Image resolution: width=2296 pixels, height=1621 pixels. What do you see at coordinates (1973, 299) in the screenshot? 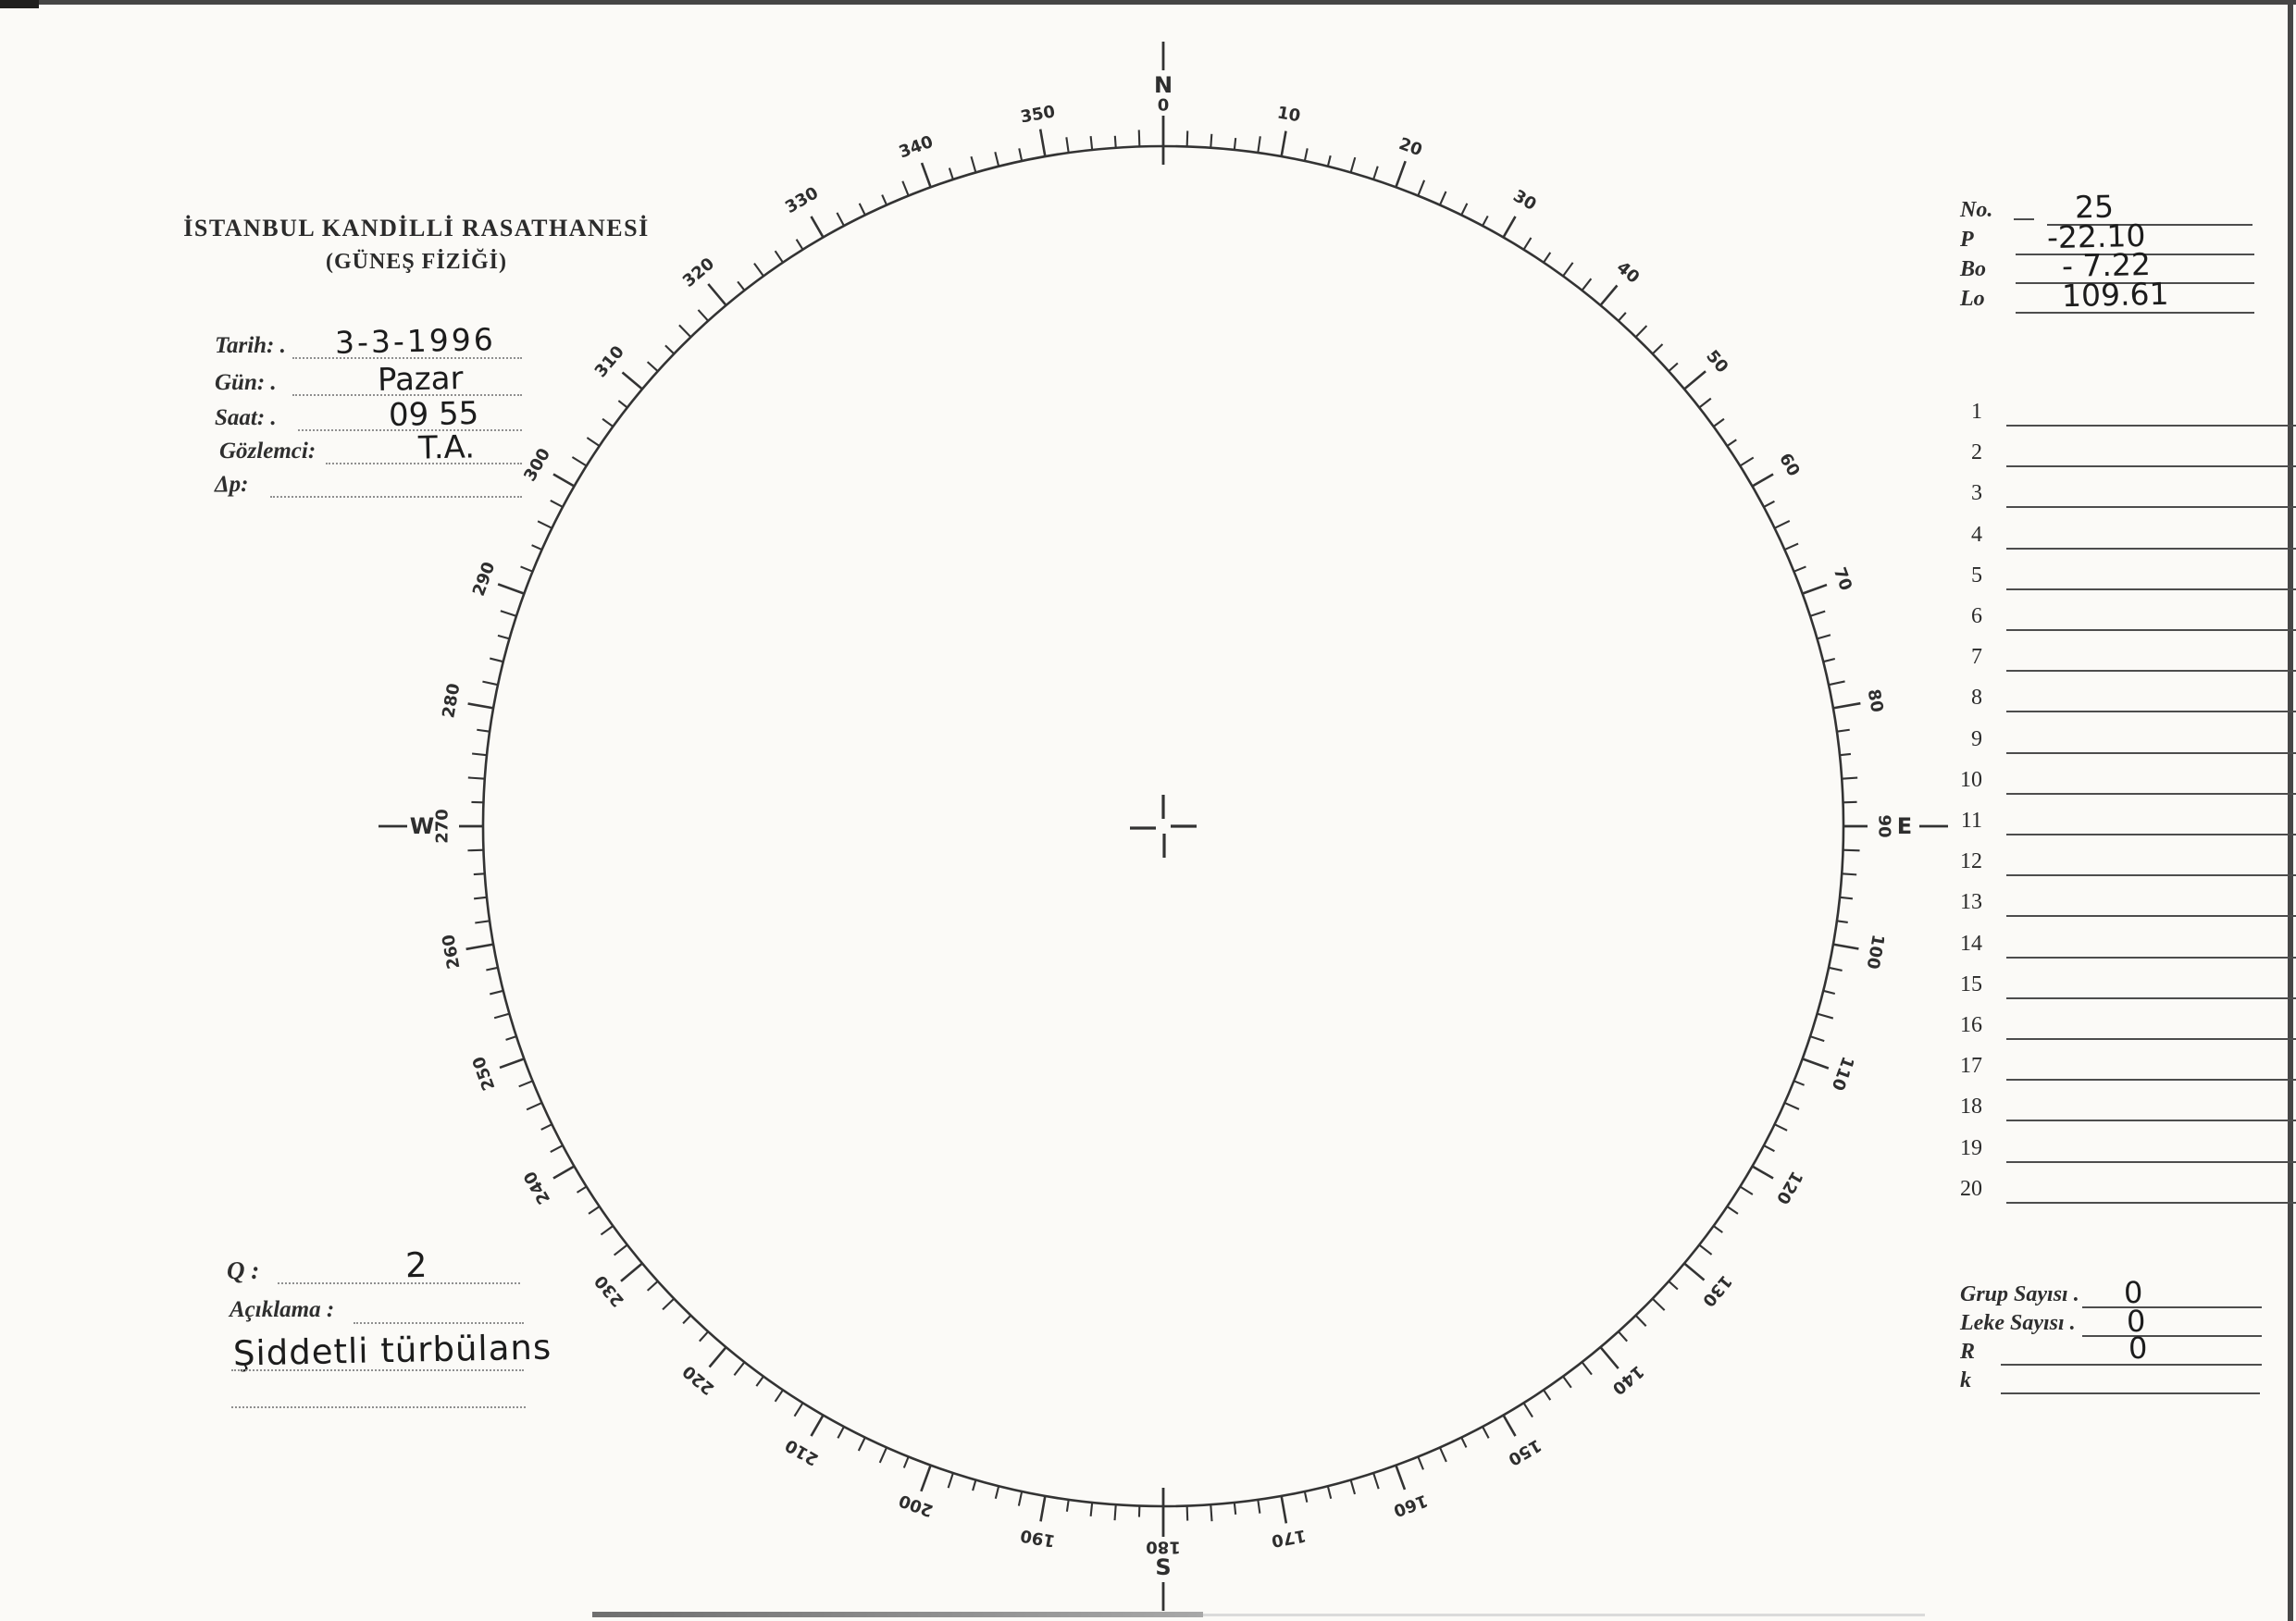
I see `ephemeris-label-lo: Lo` at bounding box center [1973, 299].